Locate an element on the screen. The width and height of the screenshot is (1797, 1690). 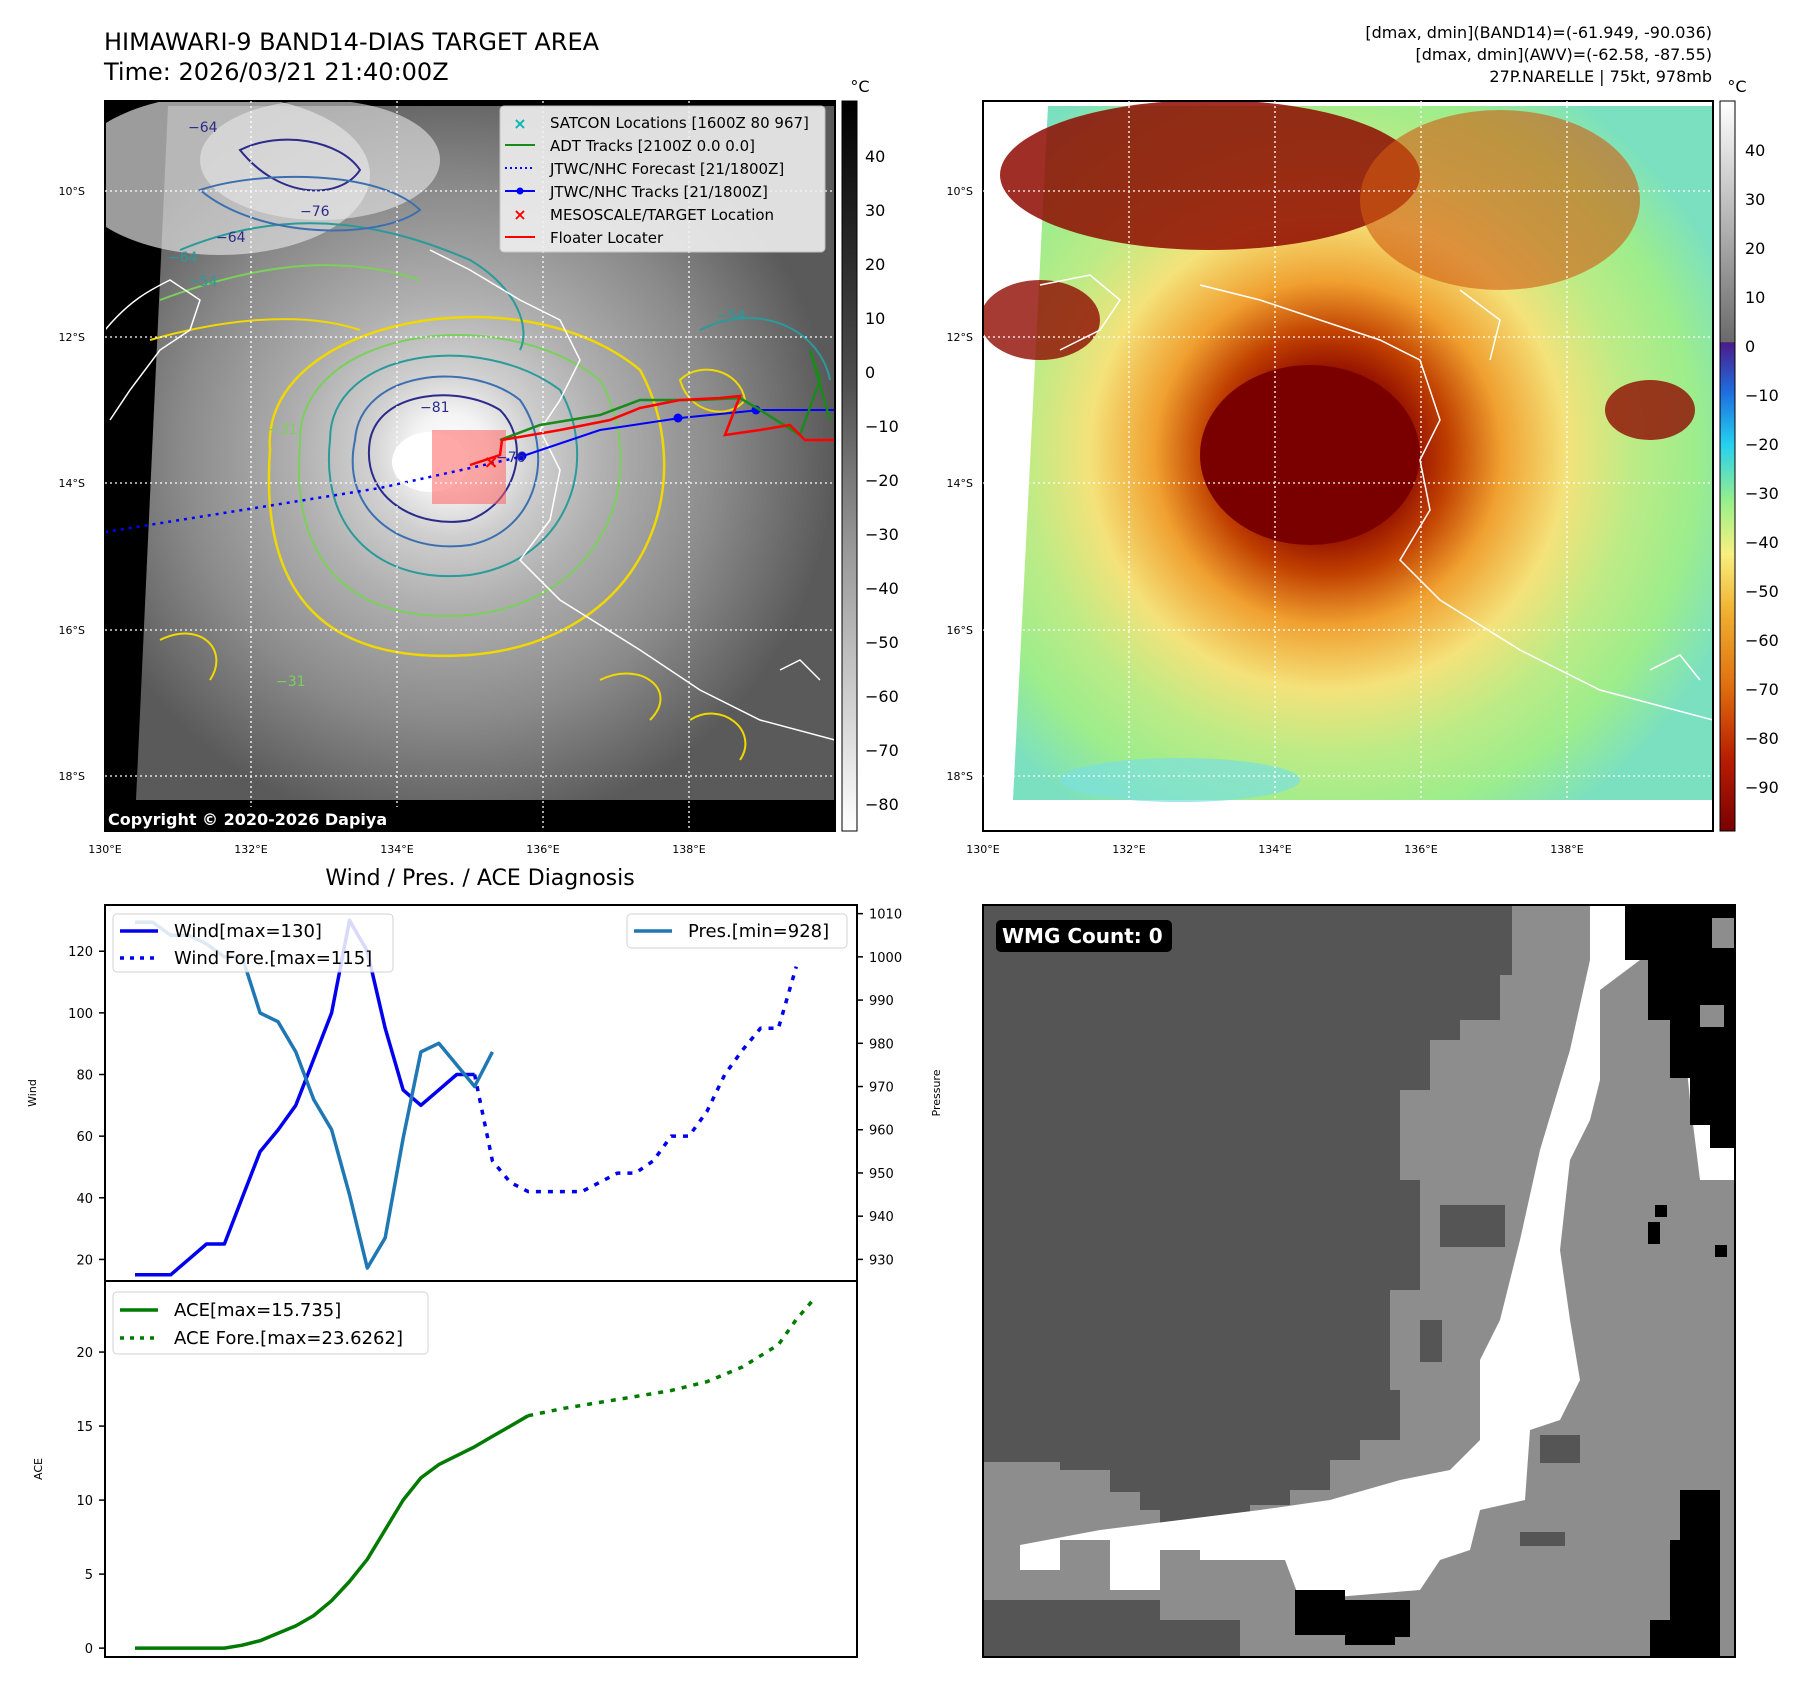
ir-map-lat-labels: 10°S 12°S 14°S 16°S 18°S is located at coordinates (72, 484).